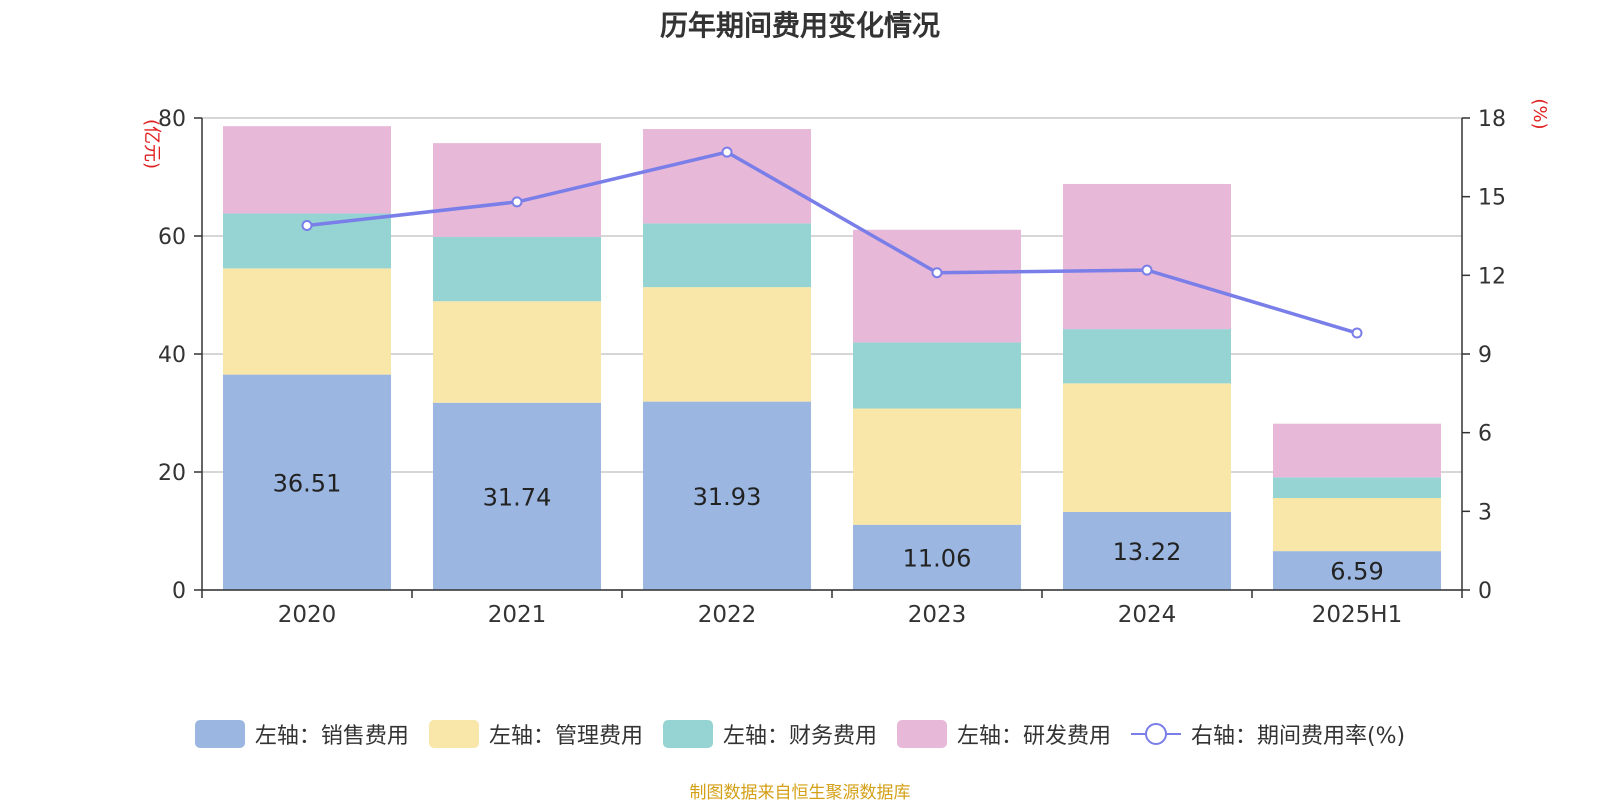 The image size is (1600, 803). I want to click on source-note: 制图数据来自恒生聚源数据库, so click(800, 793).